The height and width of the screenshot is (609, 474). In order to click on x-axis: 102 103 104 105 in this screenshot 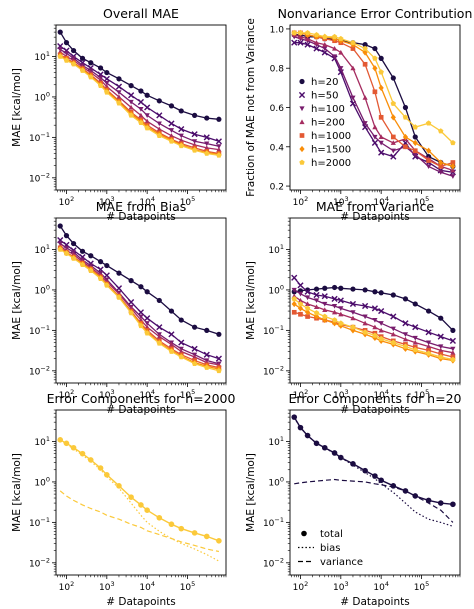, I will do `click(376, 392)`.